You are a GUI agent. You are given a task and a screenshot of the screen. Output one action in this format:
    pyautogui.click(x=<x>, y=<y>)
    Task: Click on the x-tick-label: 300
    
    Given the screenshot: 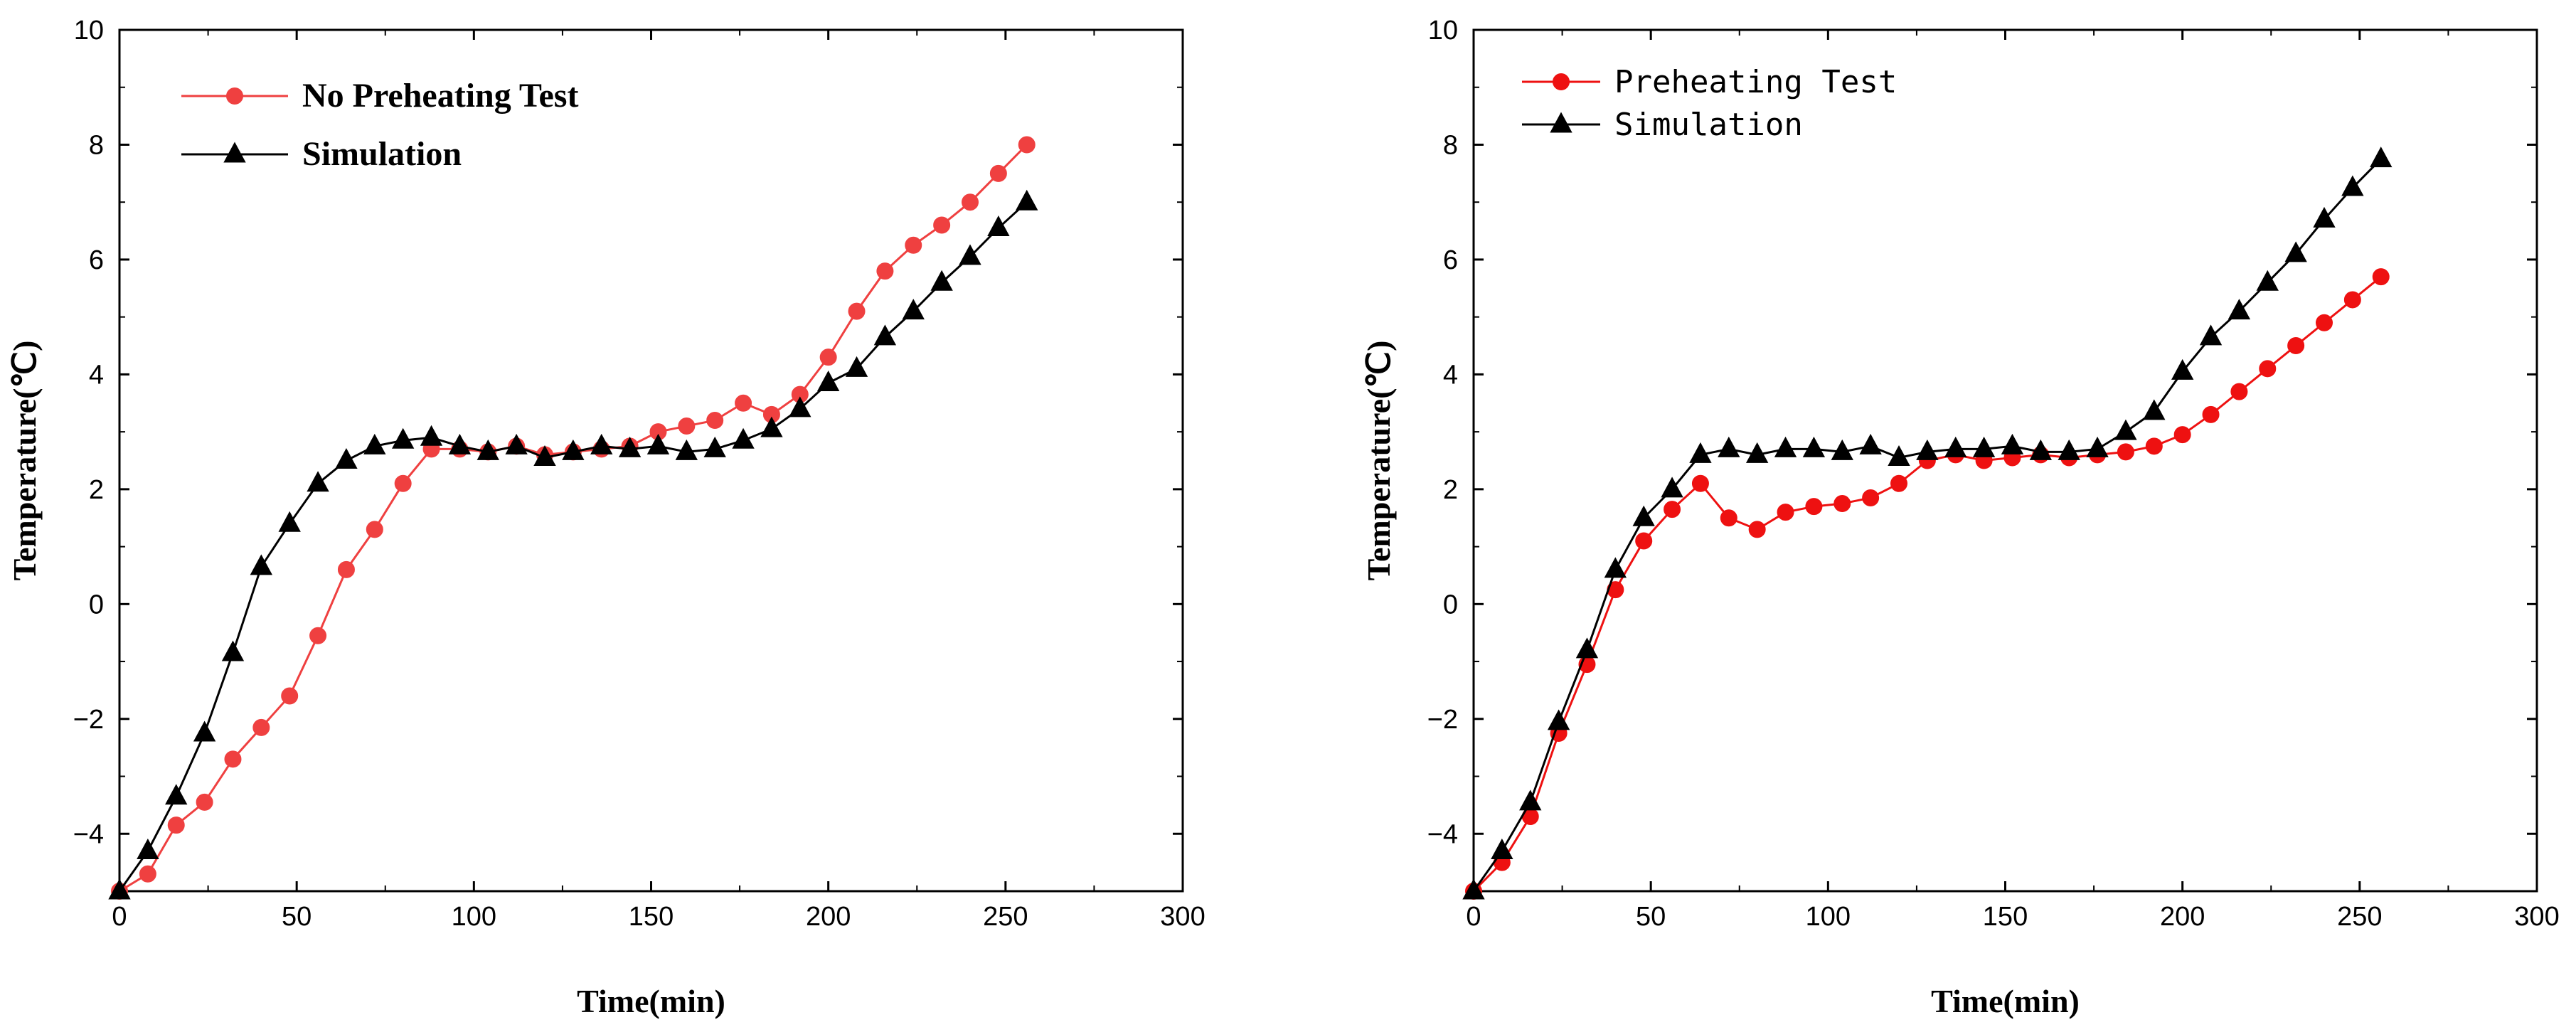 What is the action you would take?
    pyautogui.click(x=1182, y=917)
    